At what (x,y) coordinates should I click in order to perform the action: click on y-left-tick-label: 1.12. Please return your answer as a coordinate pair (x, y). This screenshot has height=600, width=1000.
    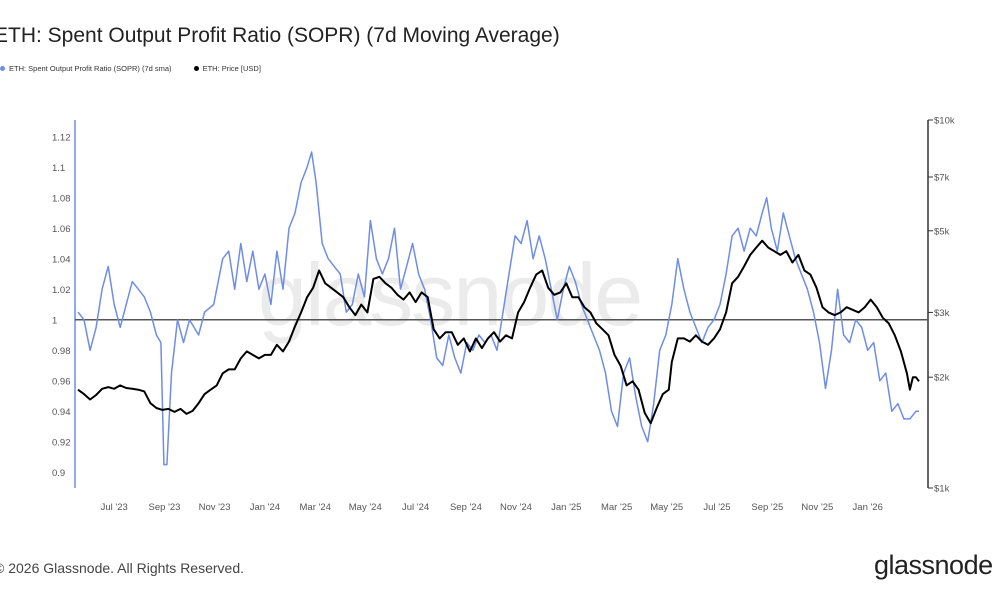
    Looking at the image, I should click on (61, 137).